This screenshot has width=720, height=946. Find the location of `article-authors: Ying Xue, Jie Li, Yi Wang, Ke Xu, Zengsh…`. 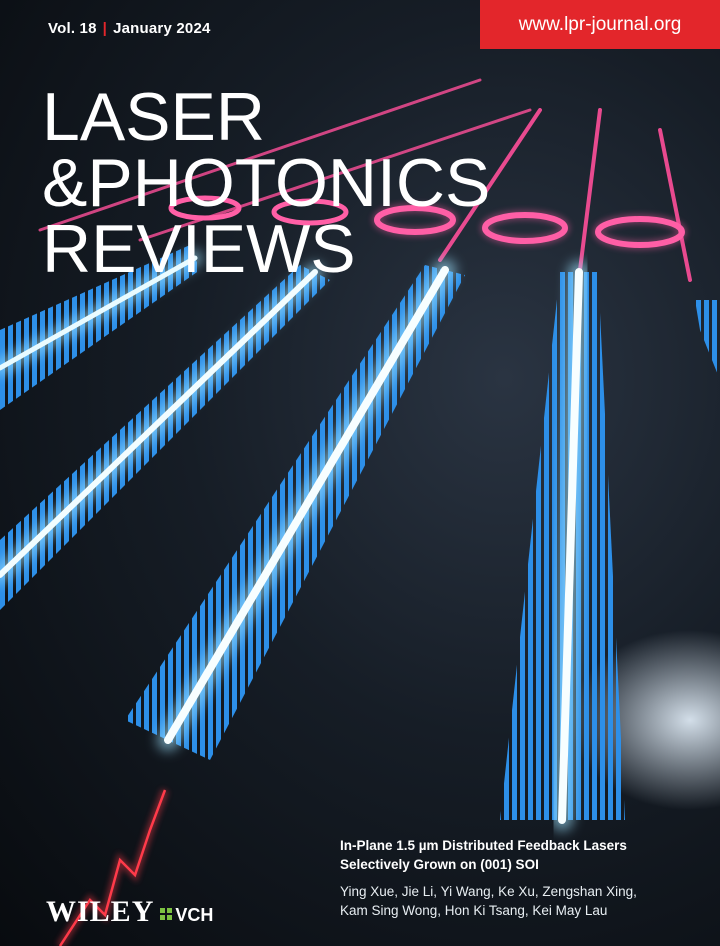

article-authors: Ying Xue, Jie Li, Yi Wang, Ke Xu, Zengsh… is located at coordinates (525, 901).